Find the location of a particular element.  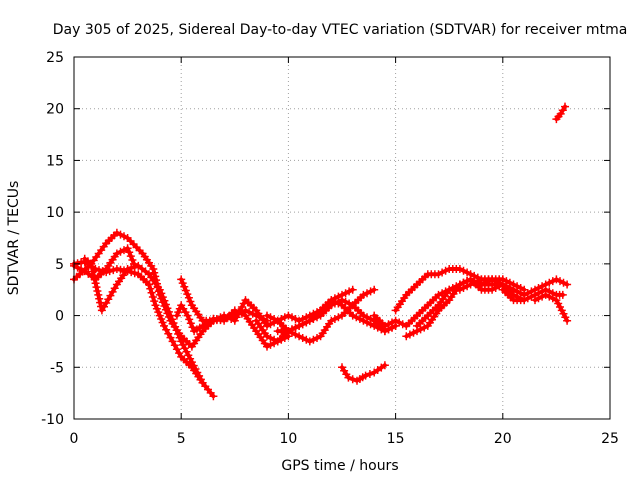

series-line is located at coordinates (336, 316).